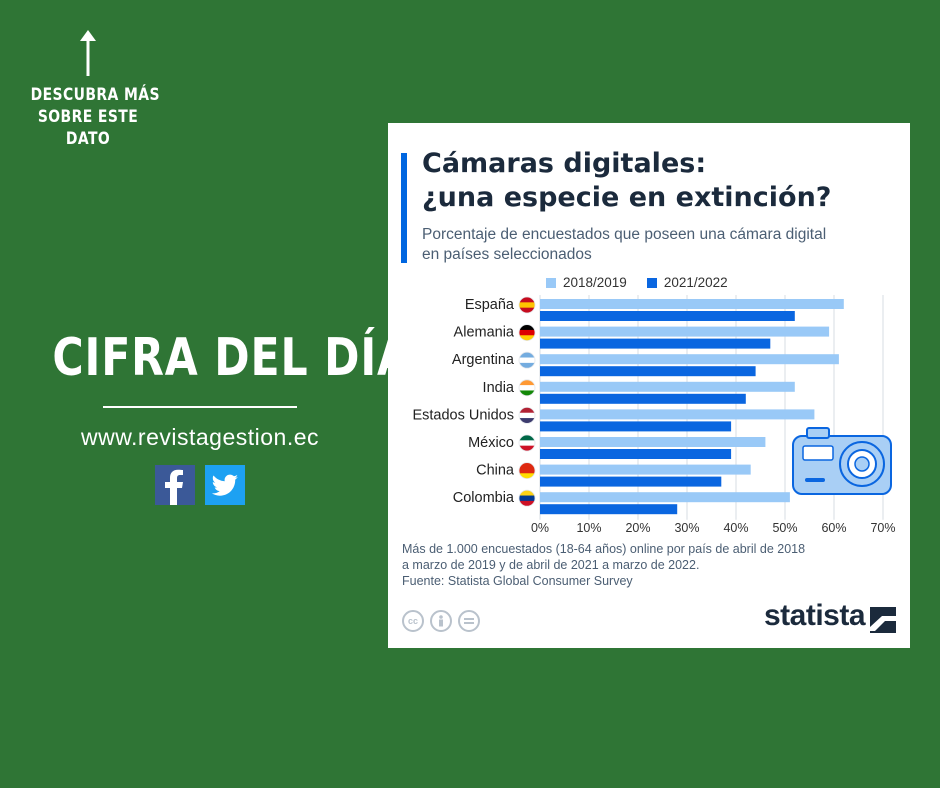 The image size is (940, 788). What do you see at coordinates (469, 621) in the screenshot?
I see `nd-icon` at bounding box center [469, 621].